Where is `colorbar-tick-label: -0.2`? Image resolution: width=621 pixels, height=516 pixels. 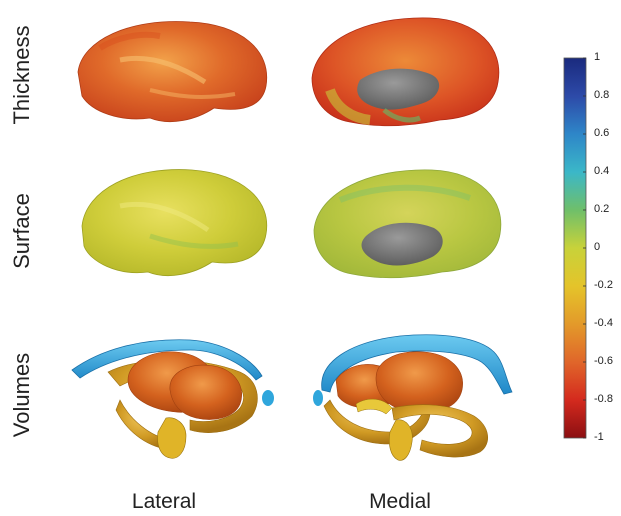 colorbar-tick-label: -0.2 is located at coordinates (603, 285).